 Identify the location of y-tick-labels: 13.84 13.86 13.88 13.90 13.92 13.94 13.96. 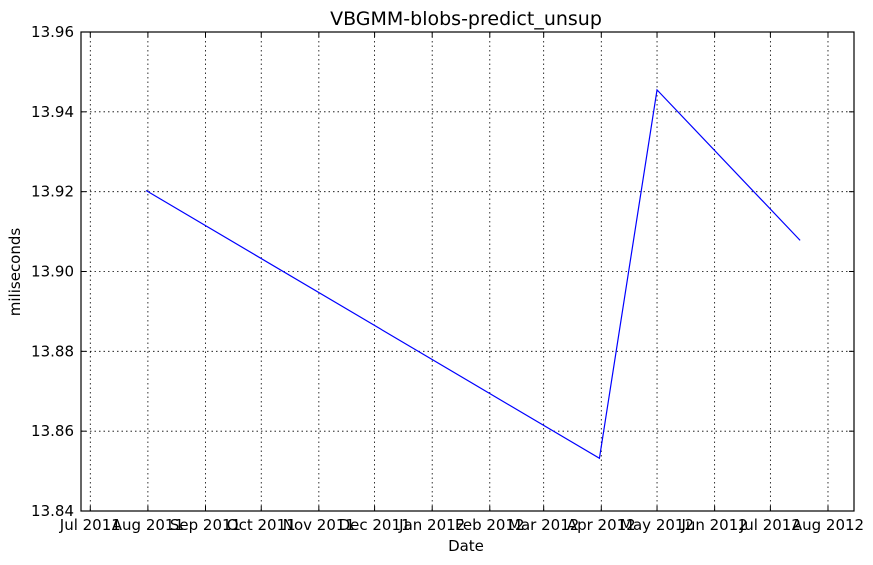
(52, 271).